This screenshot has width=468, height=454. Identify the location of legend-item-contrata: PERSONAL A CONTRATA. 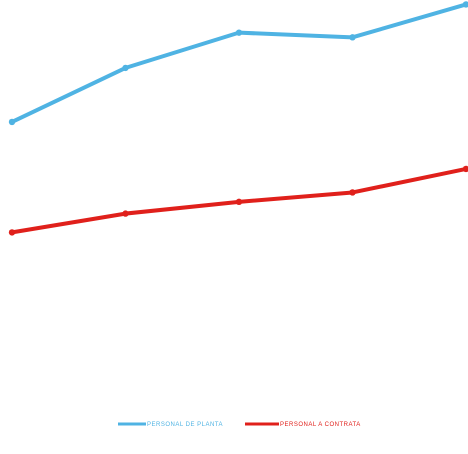
(303, 425).